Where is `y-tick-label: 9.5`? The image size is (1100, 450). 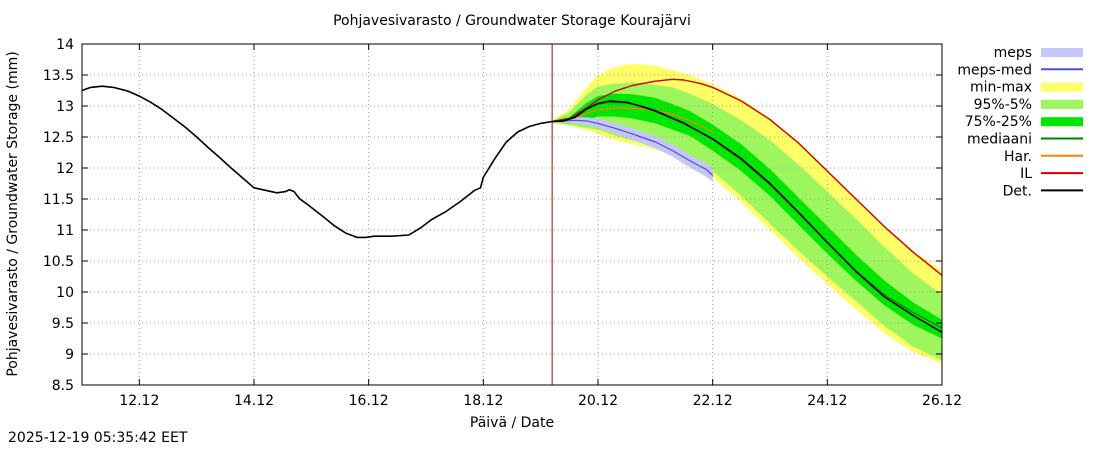 y-tick-label: 9.5 is located at coordinates (63, 324).